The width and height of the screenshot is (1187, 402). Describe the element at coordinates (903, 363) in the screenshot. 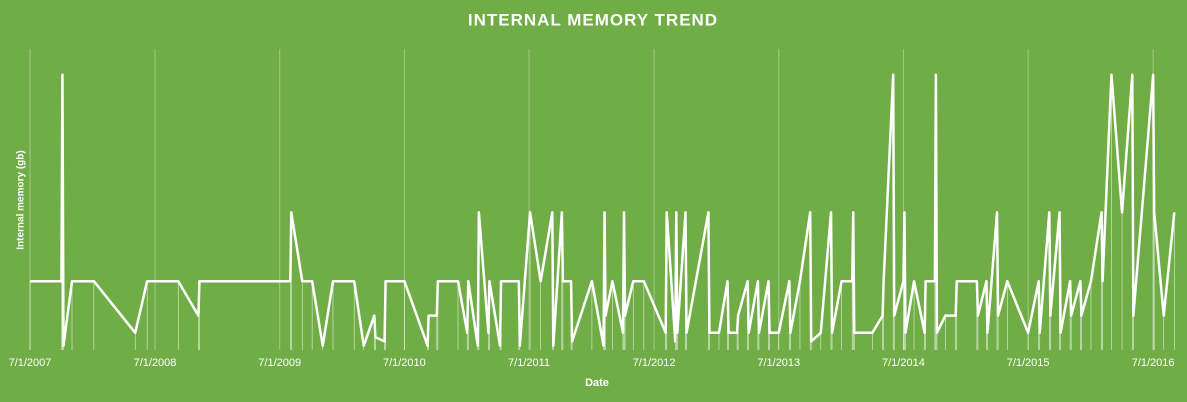

I see `x-tick-label: 7/1/2014` at that location.